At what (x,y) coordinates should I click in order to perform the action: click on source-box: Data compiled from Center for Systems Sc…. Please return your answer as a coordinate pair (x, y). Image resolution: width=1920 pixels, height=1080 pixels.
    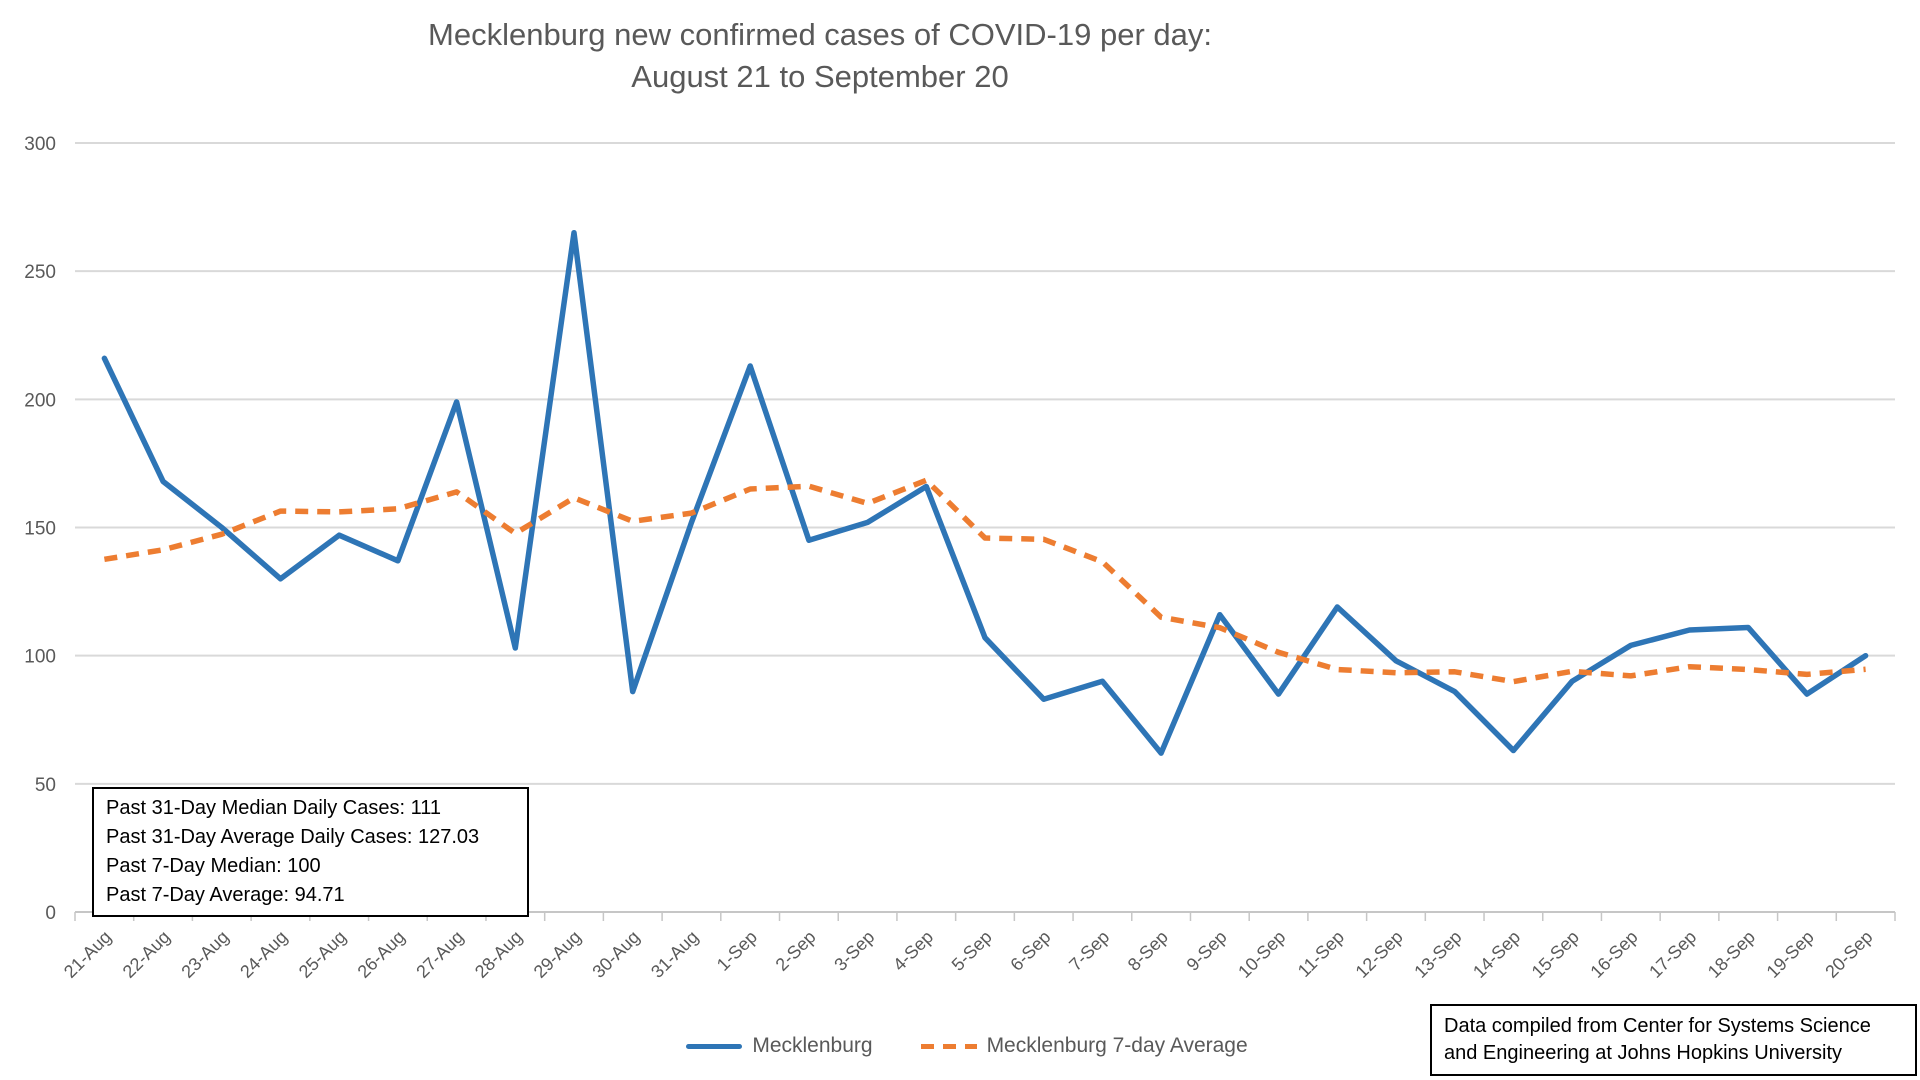
    Looking at the image, I should click on (1673, 1040).